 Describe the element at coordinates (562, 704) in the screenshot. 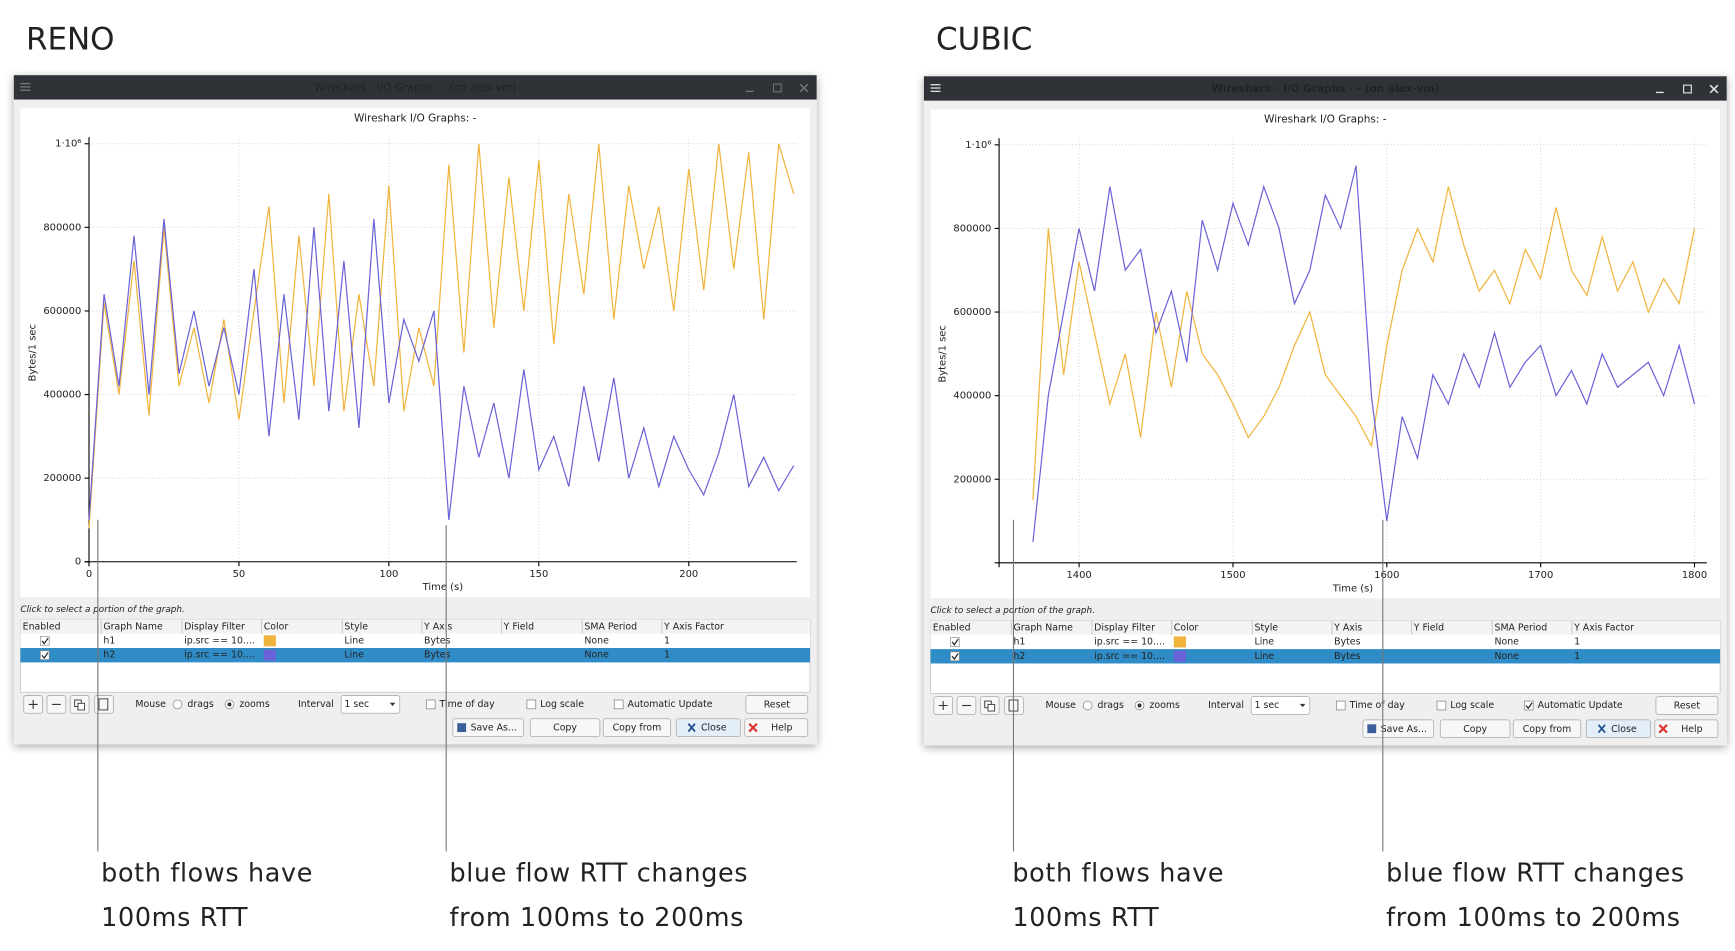

I see `log-scale-label: Log scale` at that location.